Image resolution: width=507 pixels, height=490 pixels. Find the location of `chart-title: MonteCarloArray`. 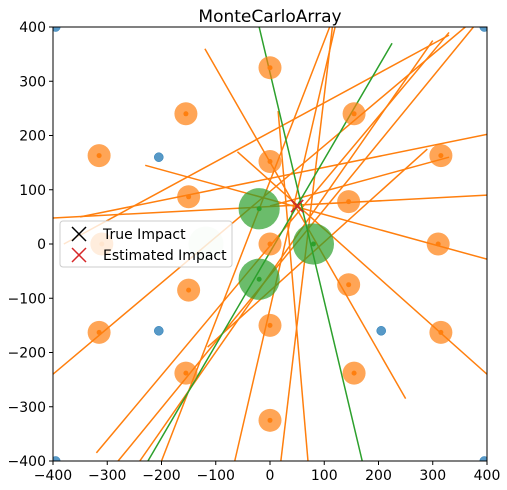

chart-title: MonteCarloArray is located at coordinates (269, 17).